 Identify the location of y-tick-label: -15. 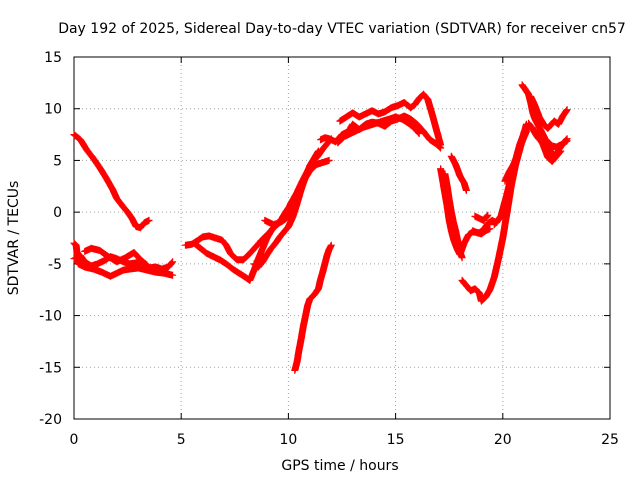
(50, 368).